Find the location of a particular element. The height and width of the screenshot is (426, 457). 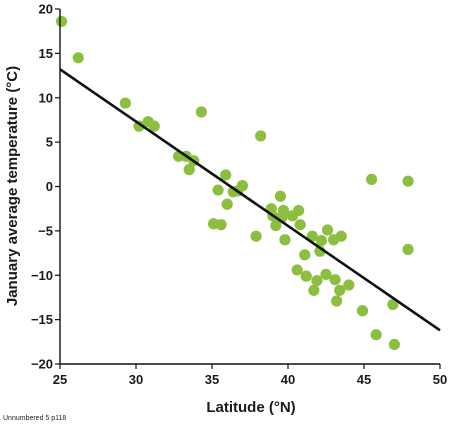

y-tick-label: −15 is located at coordinates (42, 319).